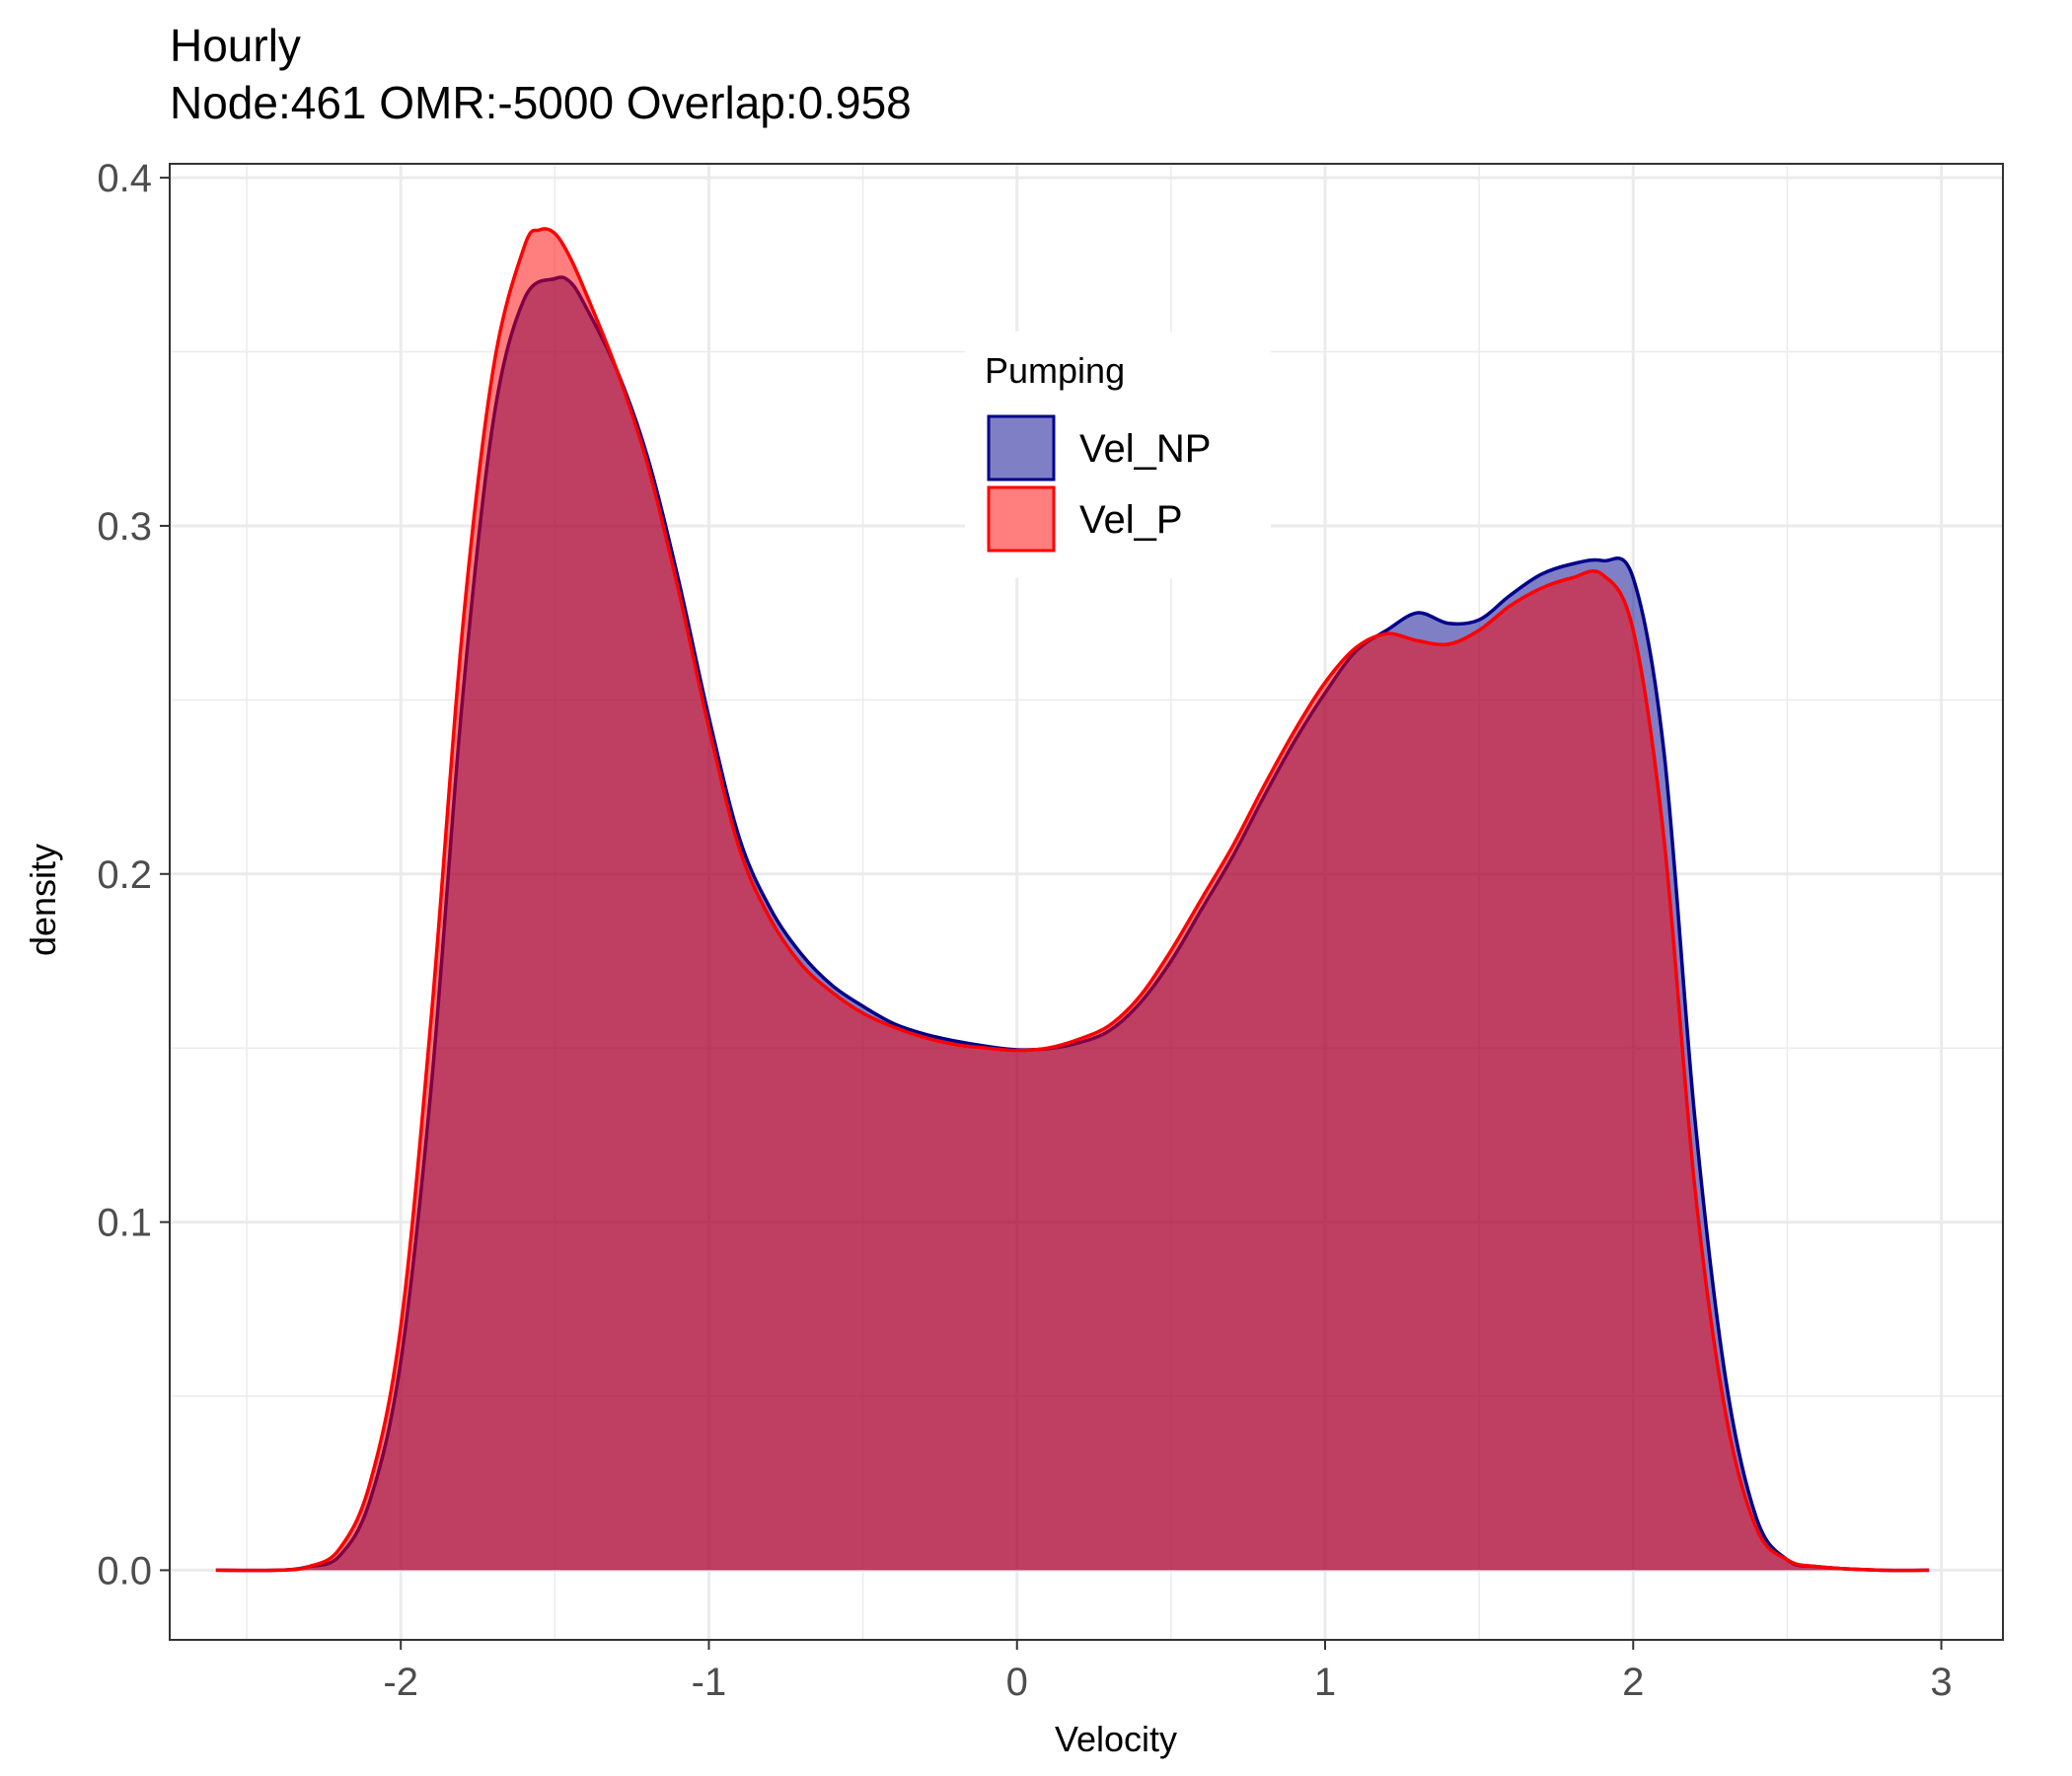 This screenshot has width=2072, height=1776. Describe the element at coordinates (1633, 1683) in the screenshot. I see `x-tick-label: 2` at that location.